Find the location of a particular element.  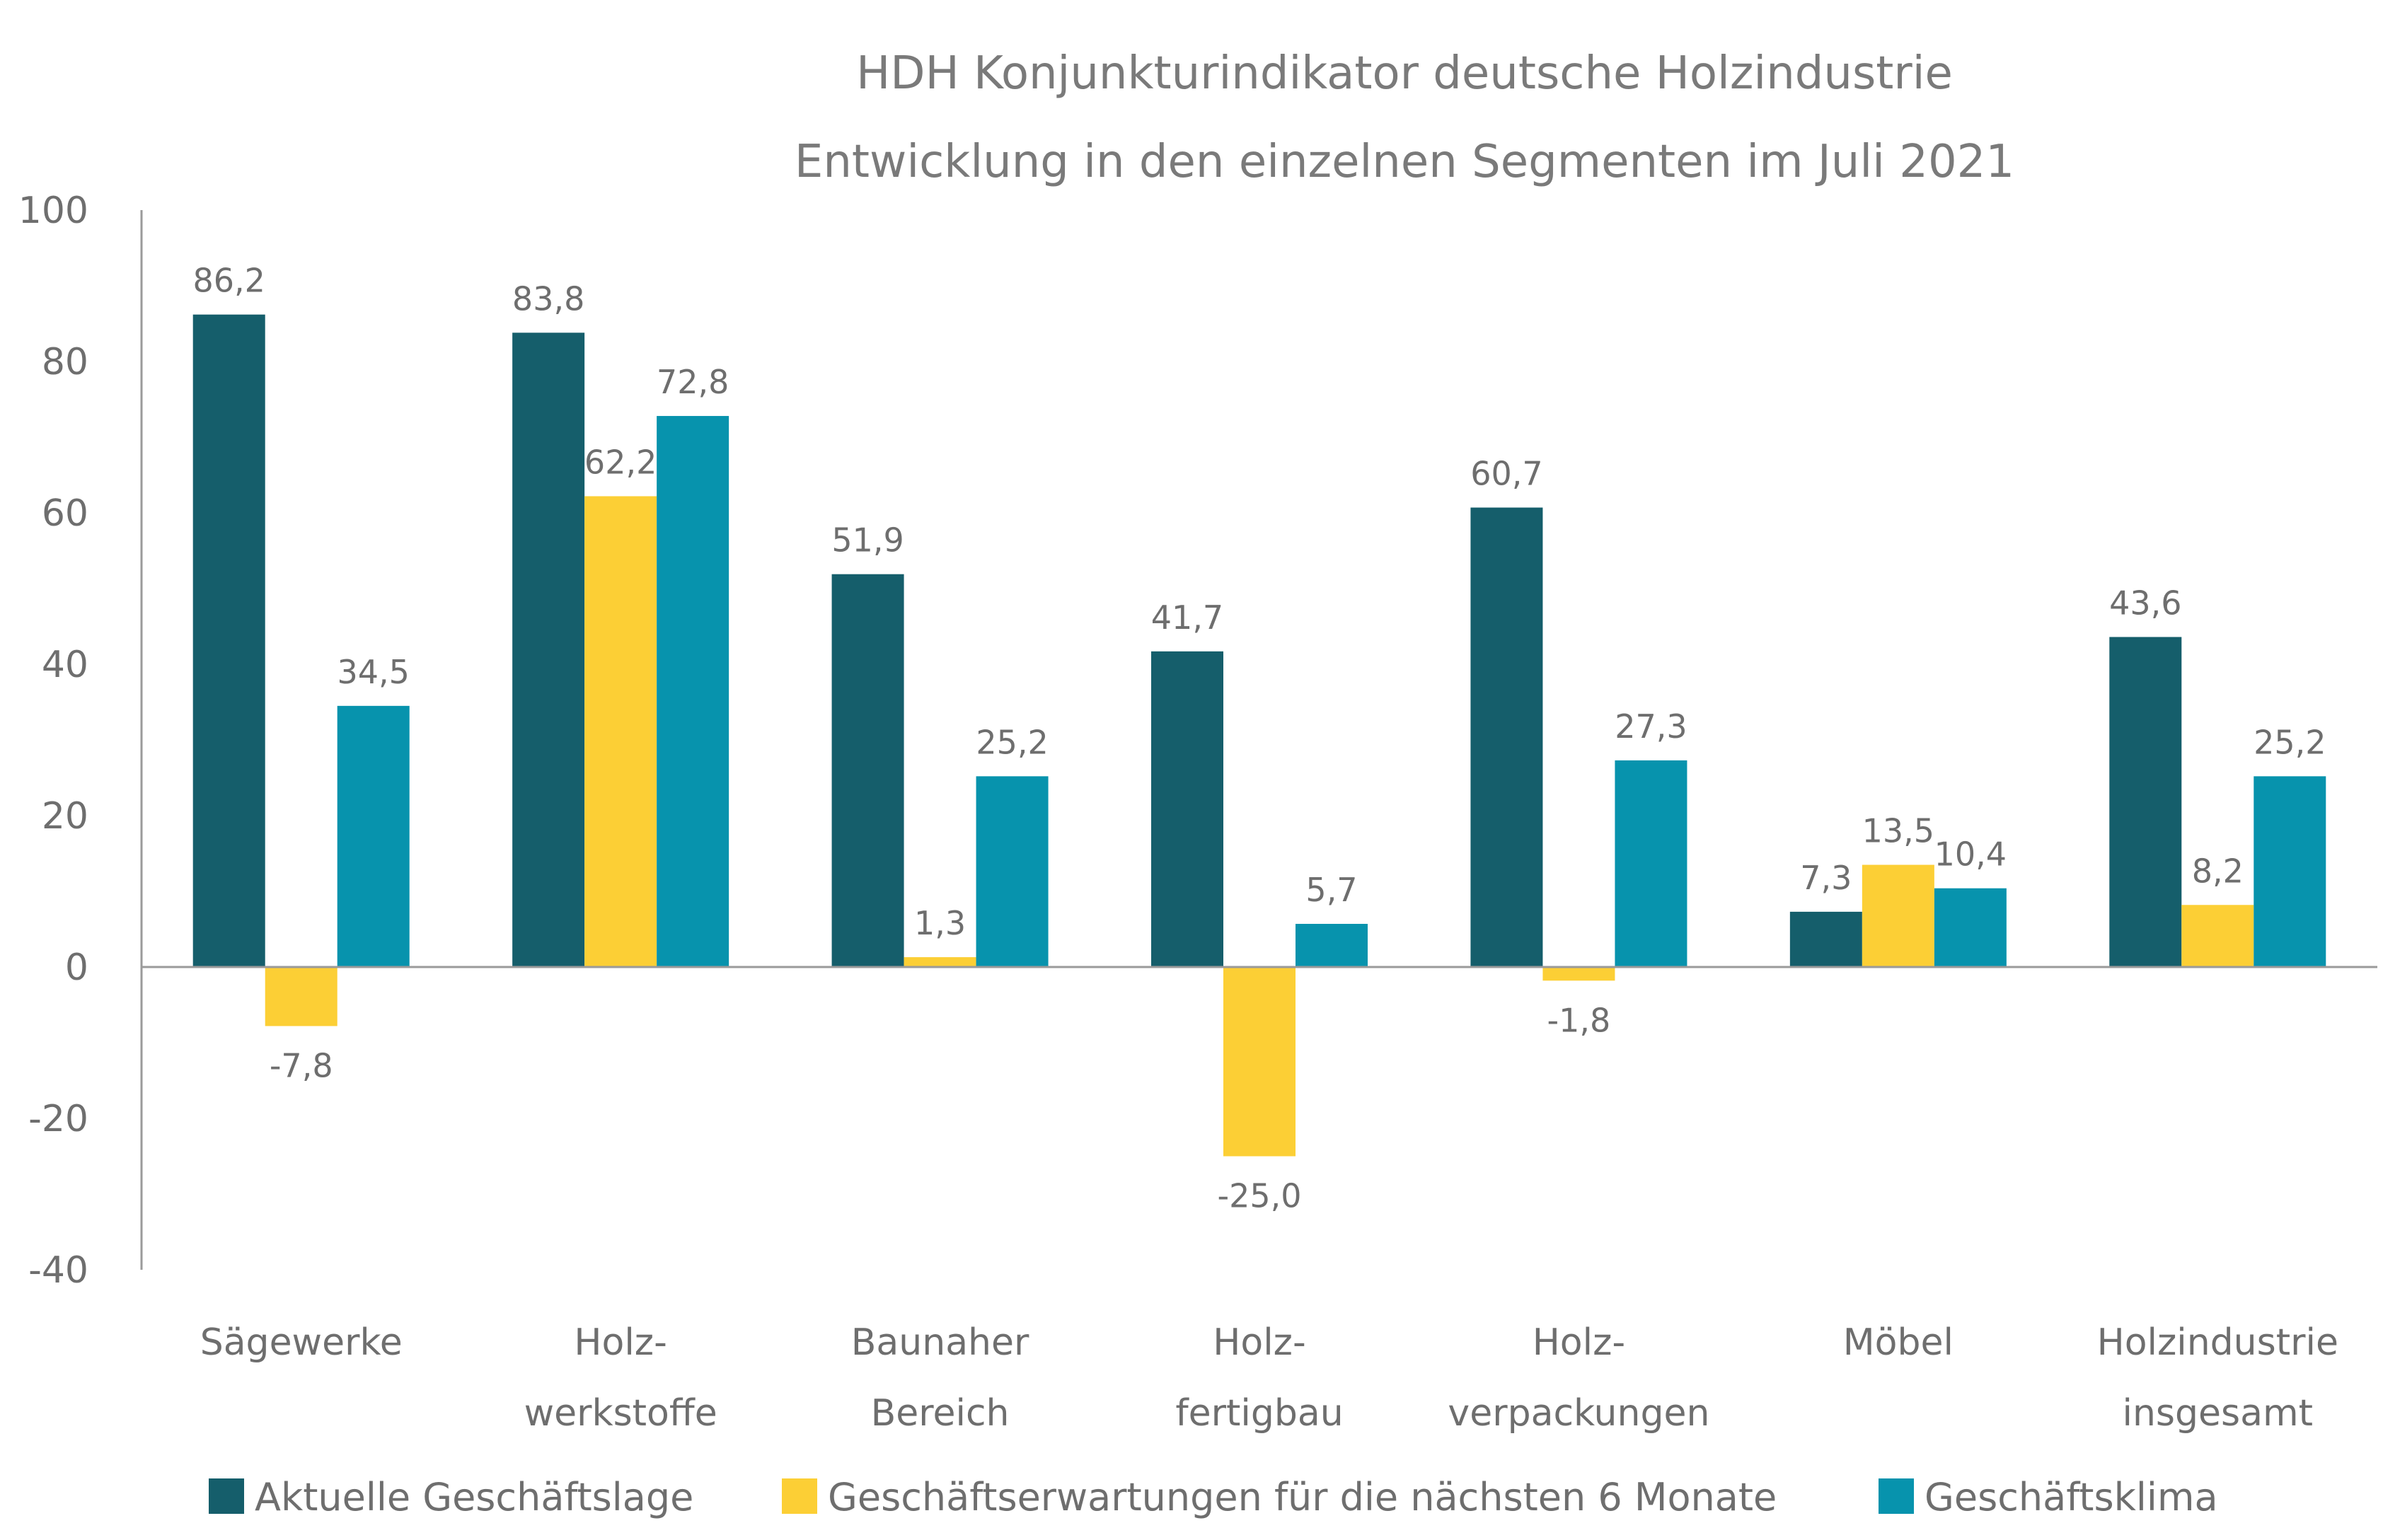

y-axis: 100 80 60 40 20 0 -20 -40 is located at coordinates (80, 741).